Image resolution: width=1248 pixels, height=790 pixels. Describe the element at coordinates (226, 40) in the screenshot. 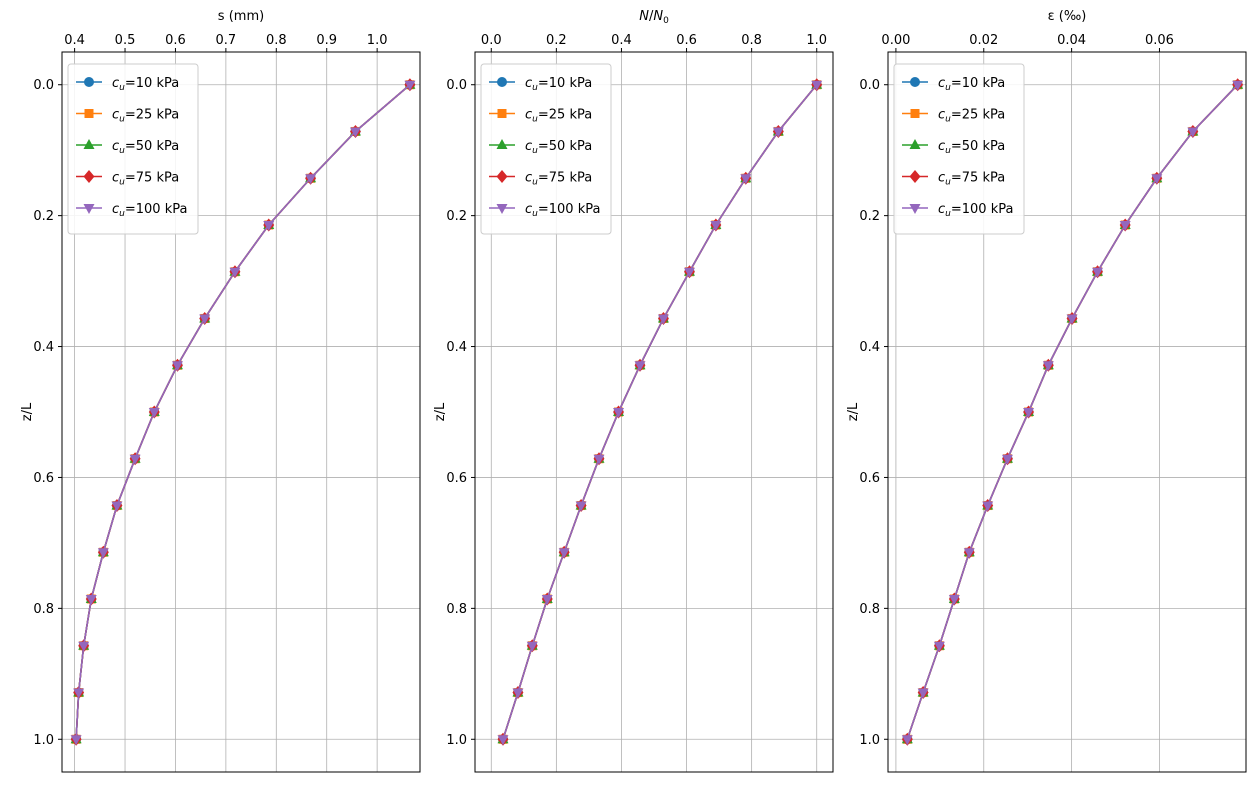

I see `x-tick-label: 0.7` at that location.